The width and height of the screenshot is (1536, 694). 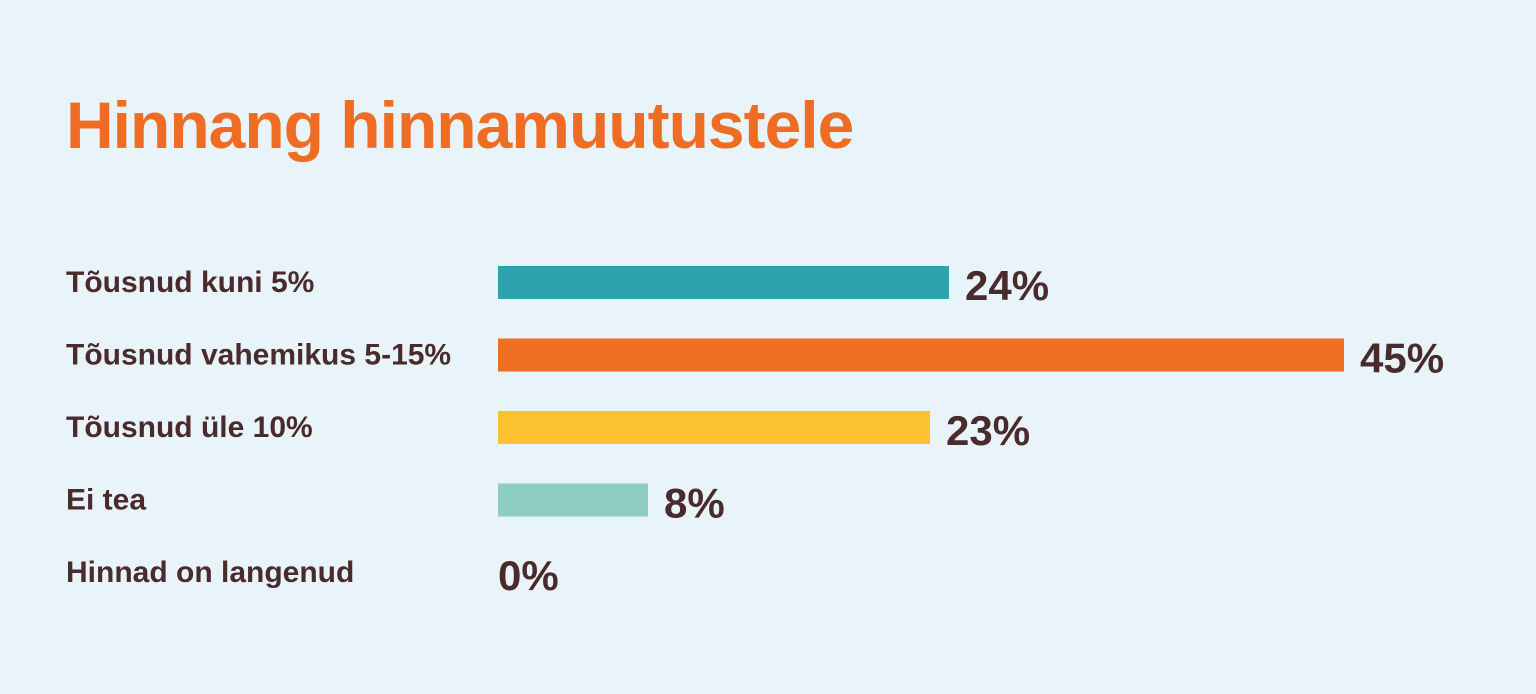 I want to click on value-label: 0%, so click(x=528, y=575).